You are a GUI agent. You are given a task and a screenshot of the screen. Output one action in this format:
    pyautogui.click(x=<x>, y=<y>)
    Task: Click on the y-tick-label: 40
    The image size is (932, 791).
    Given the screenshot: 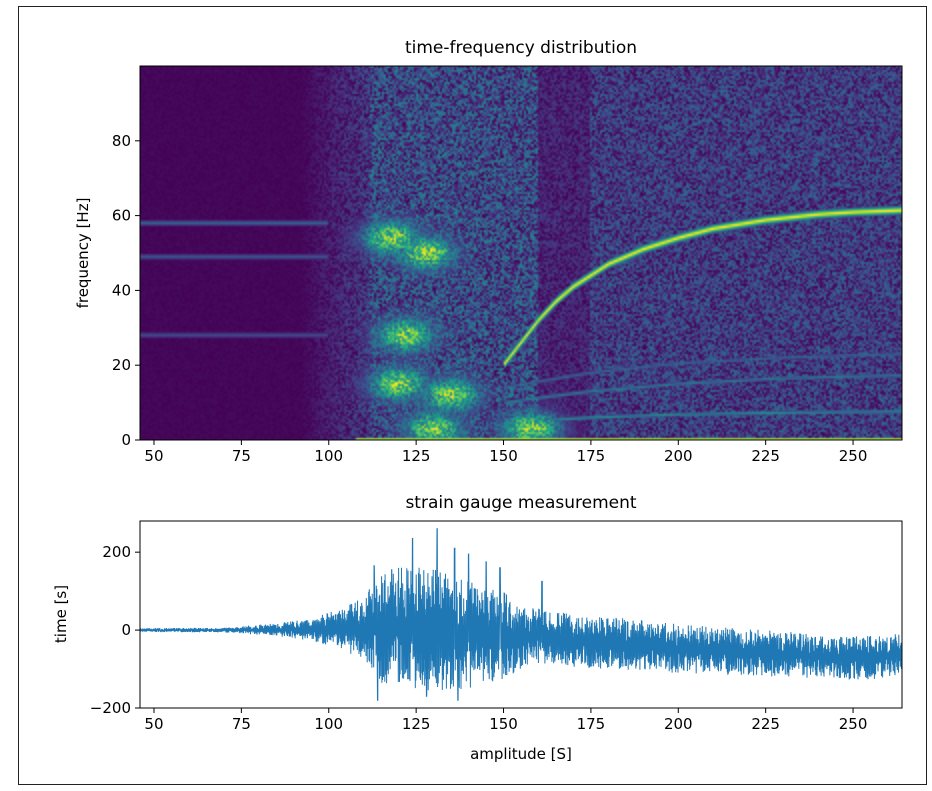 What is the action you would take?
    pyautogui.click(x=121, y=290)
    